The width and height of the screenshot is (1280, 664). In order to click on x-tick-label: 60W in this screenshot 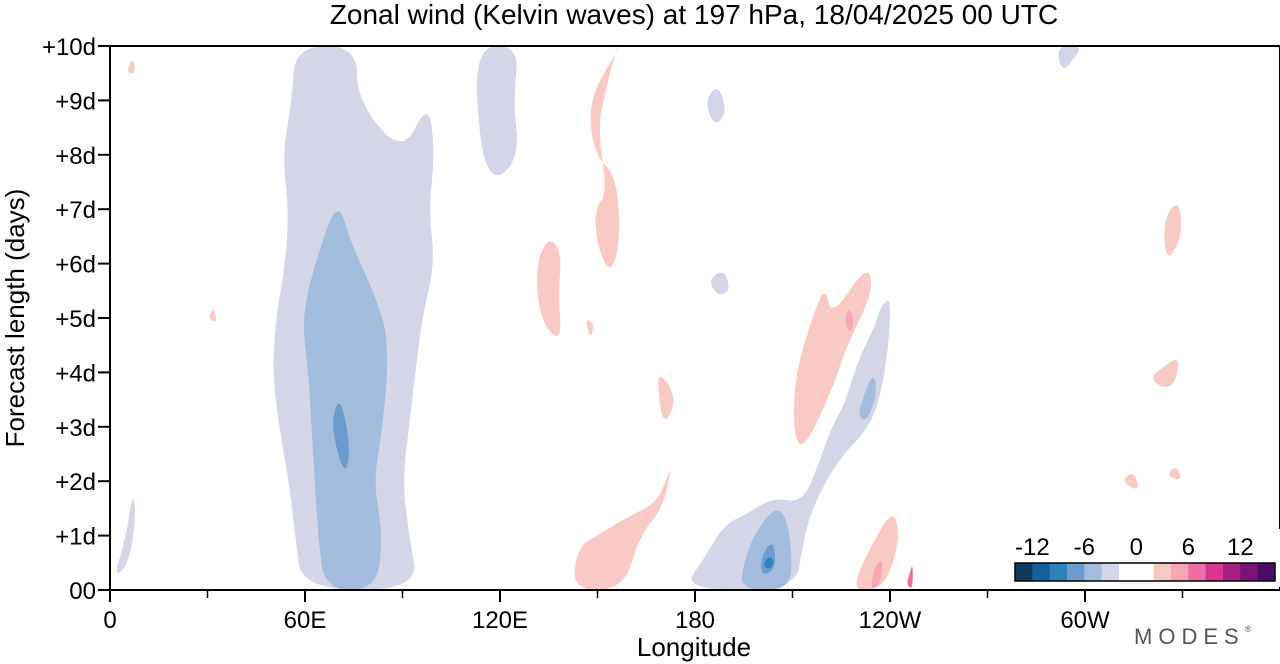, I will do `click(1085, 620)`.